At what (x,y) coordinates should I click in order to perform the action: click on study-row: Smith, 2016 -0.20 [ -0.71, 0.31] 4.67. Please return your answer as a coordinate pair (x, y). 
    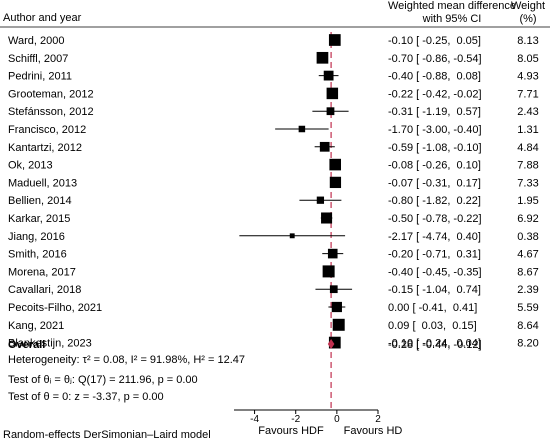
    Looking at the image, I should click on (273, 255).